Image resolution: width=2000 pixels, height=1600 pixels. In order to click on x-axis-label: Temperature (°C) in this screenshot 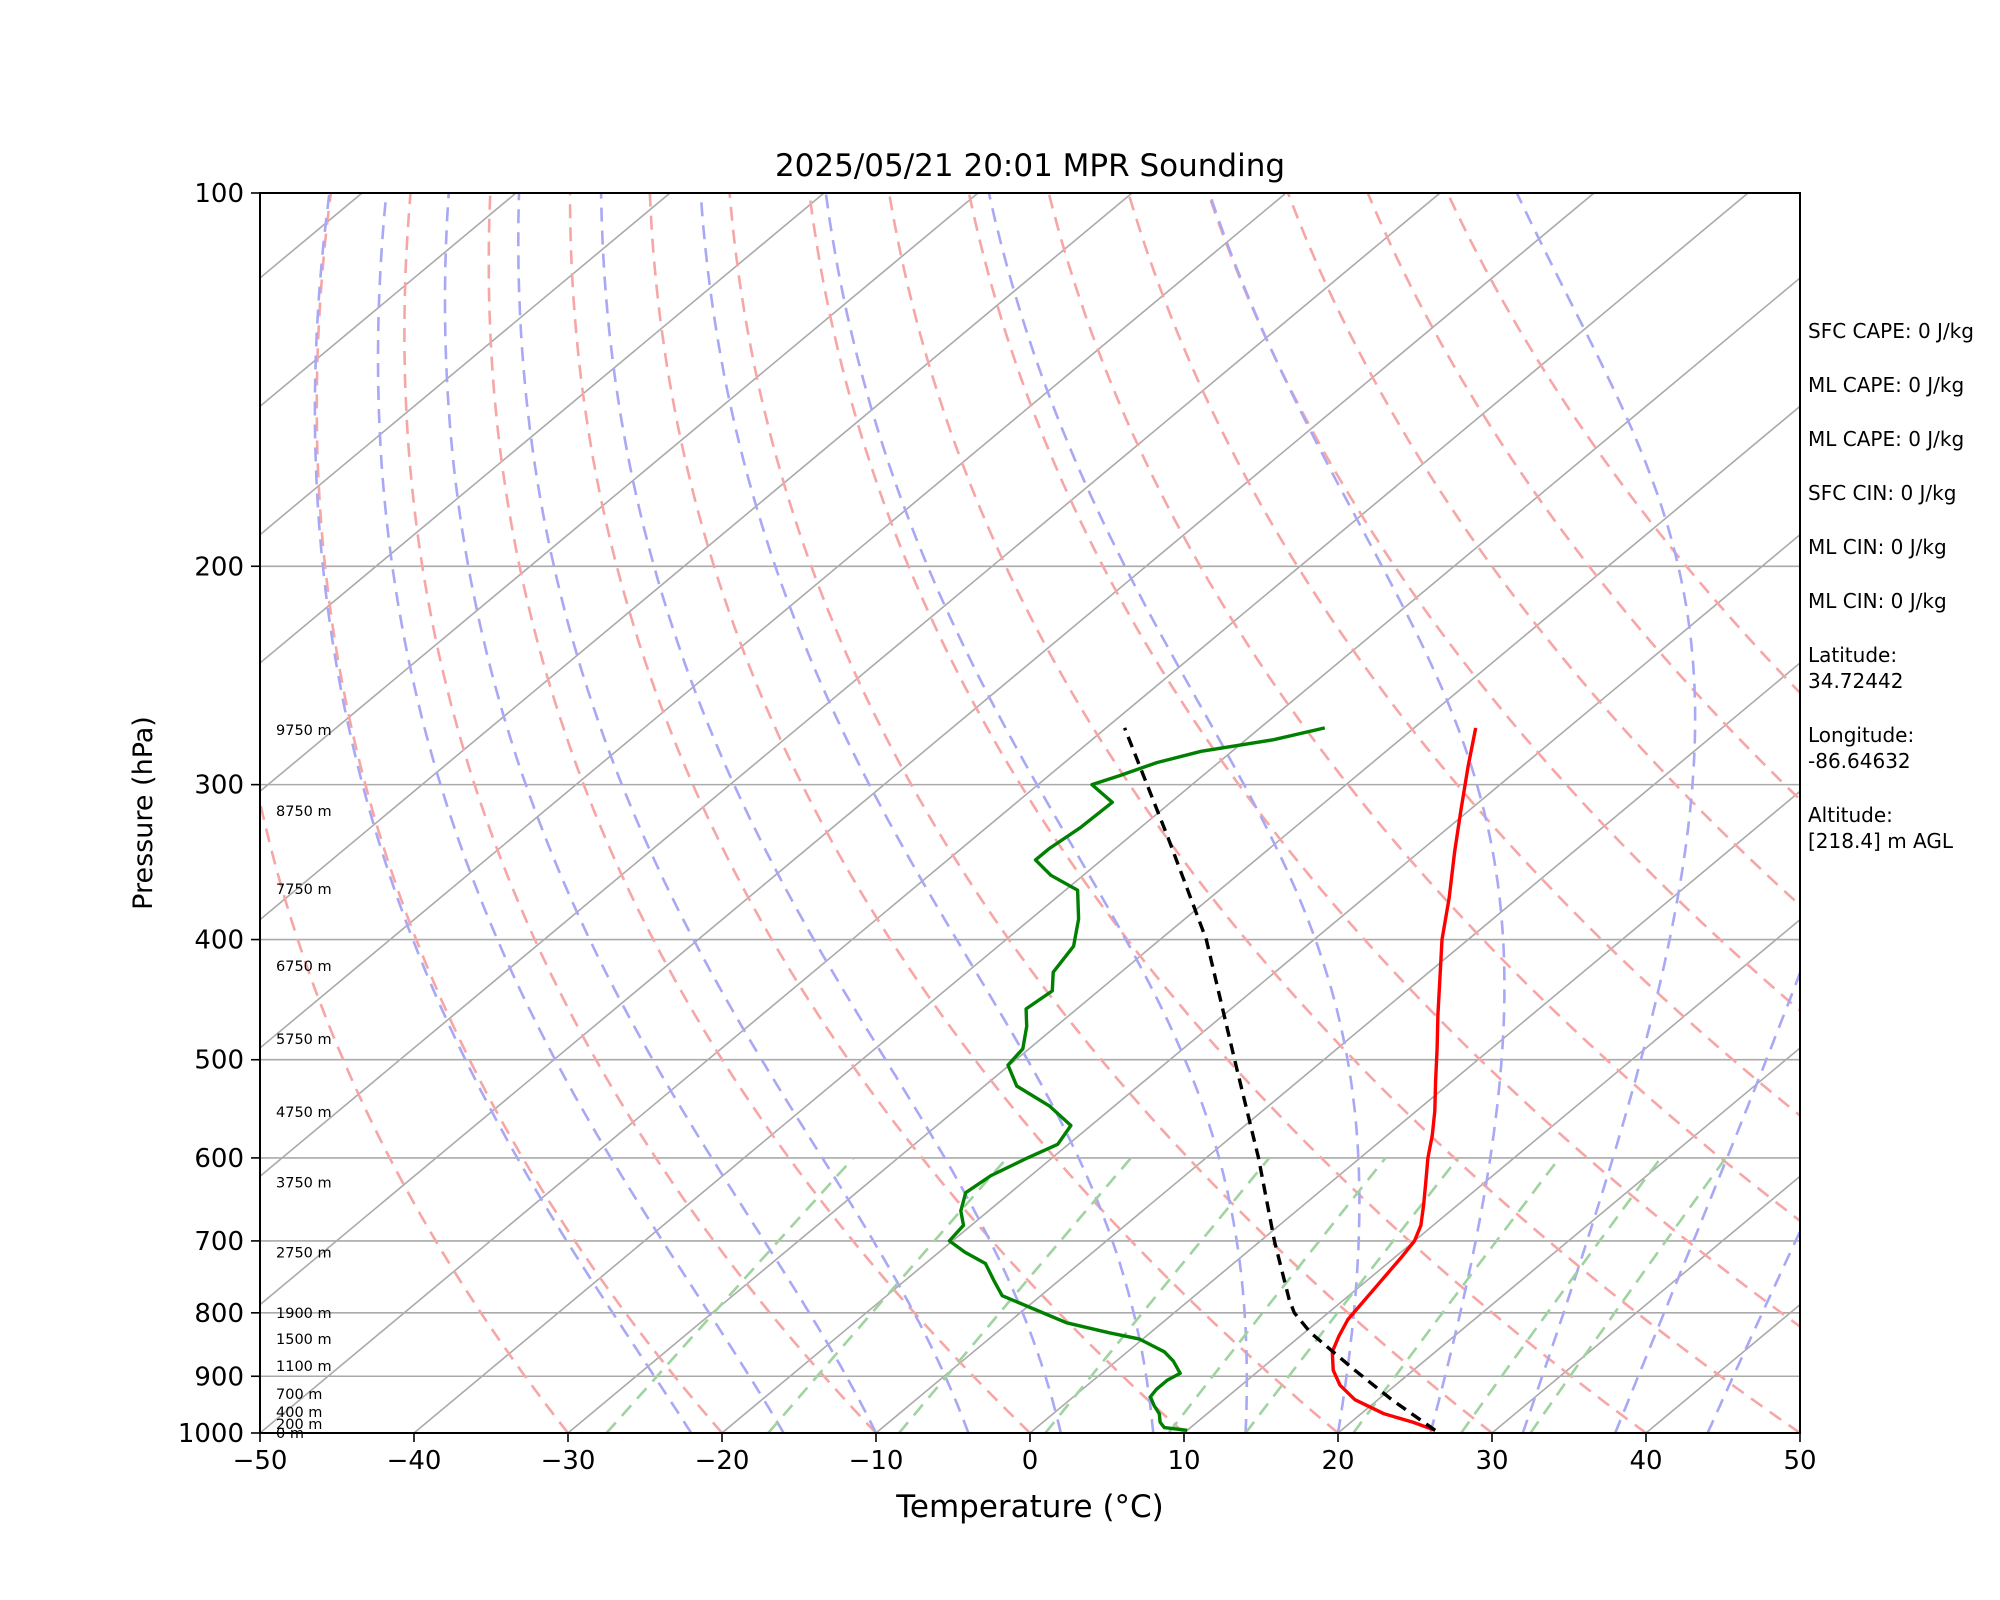, I will do `click(1029, 1507)`.